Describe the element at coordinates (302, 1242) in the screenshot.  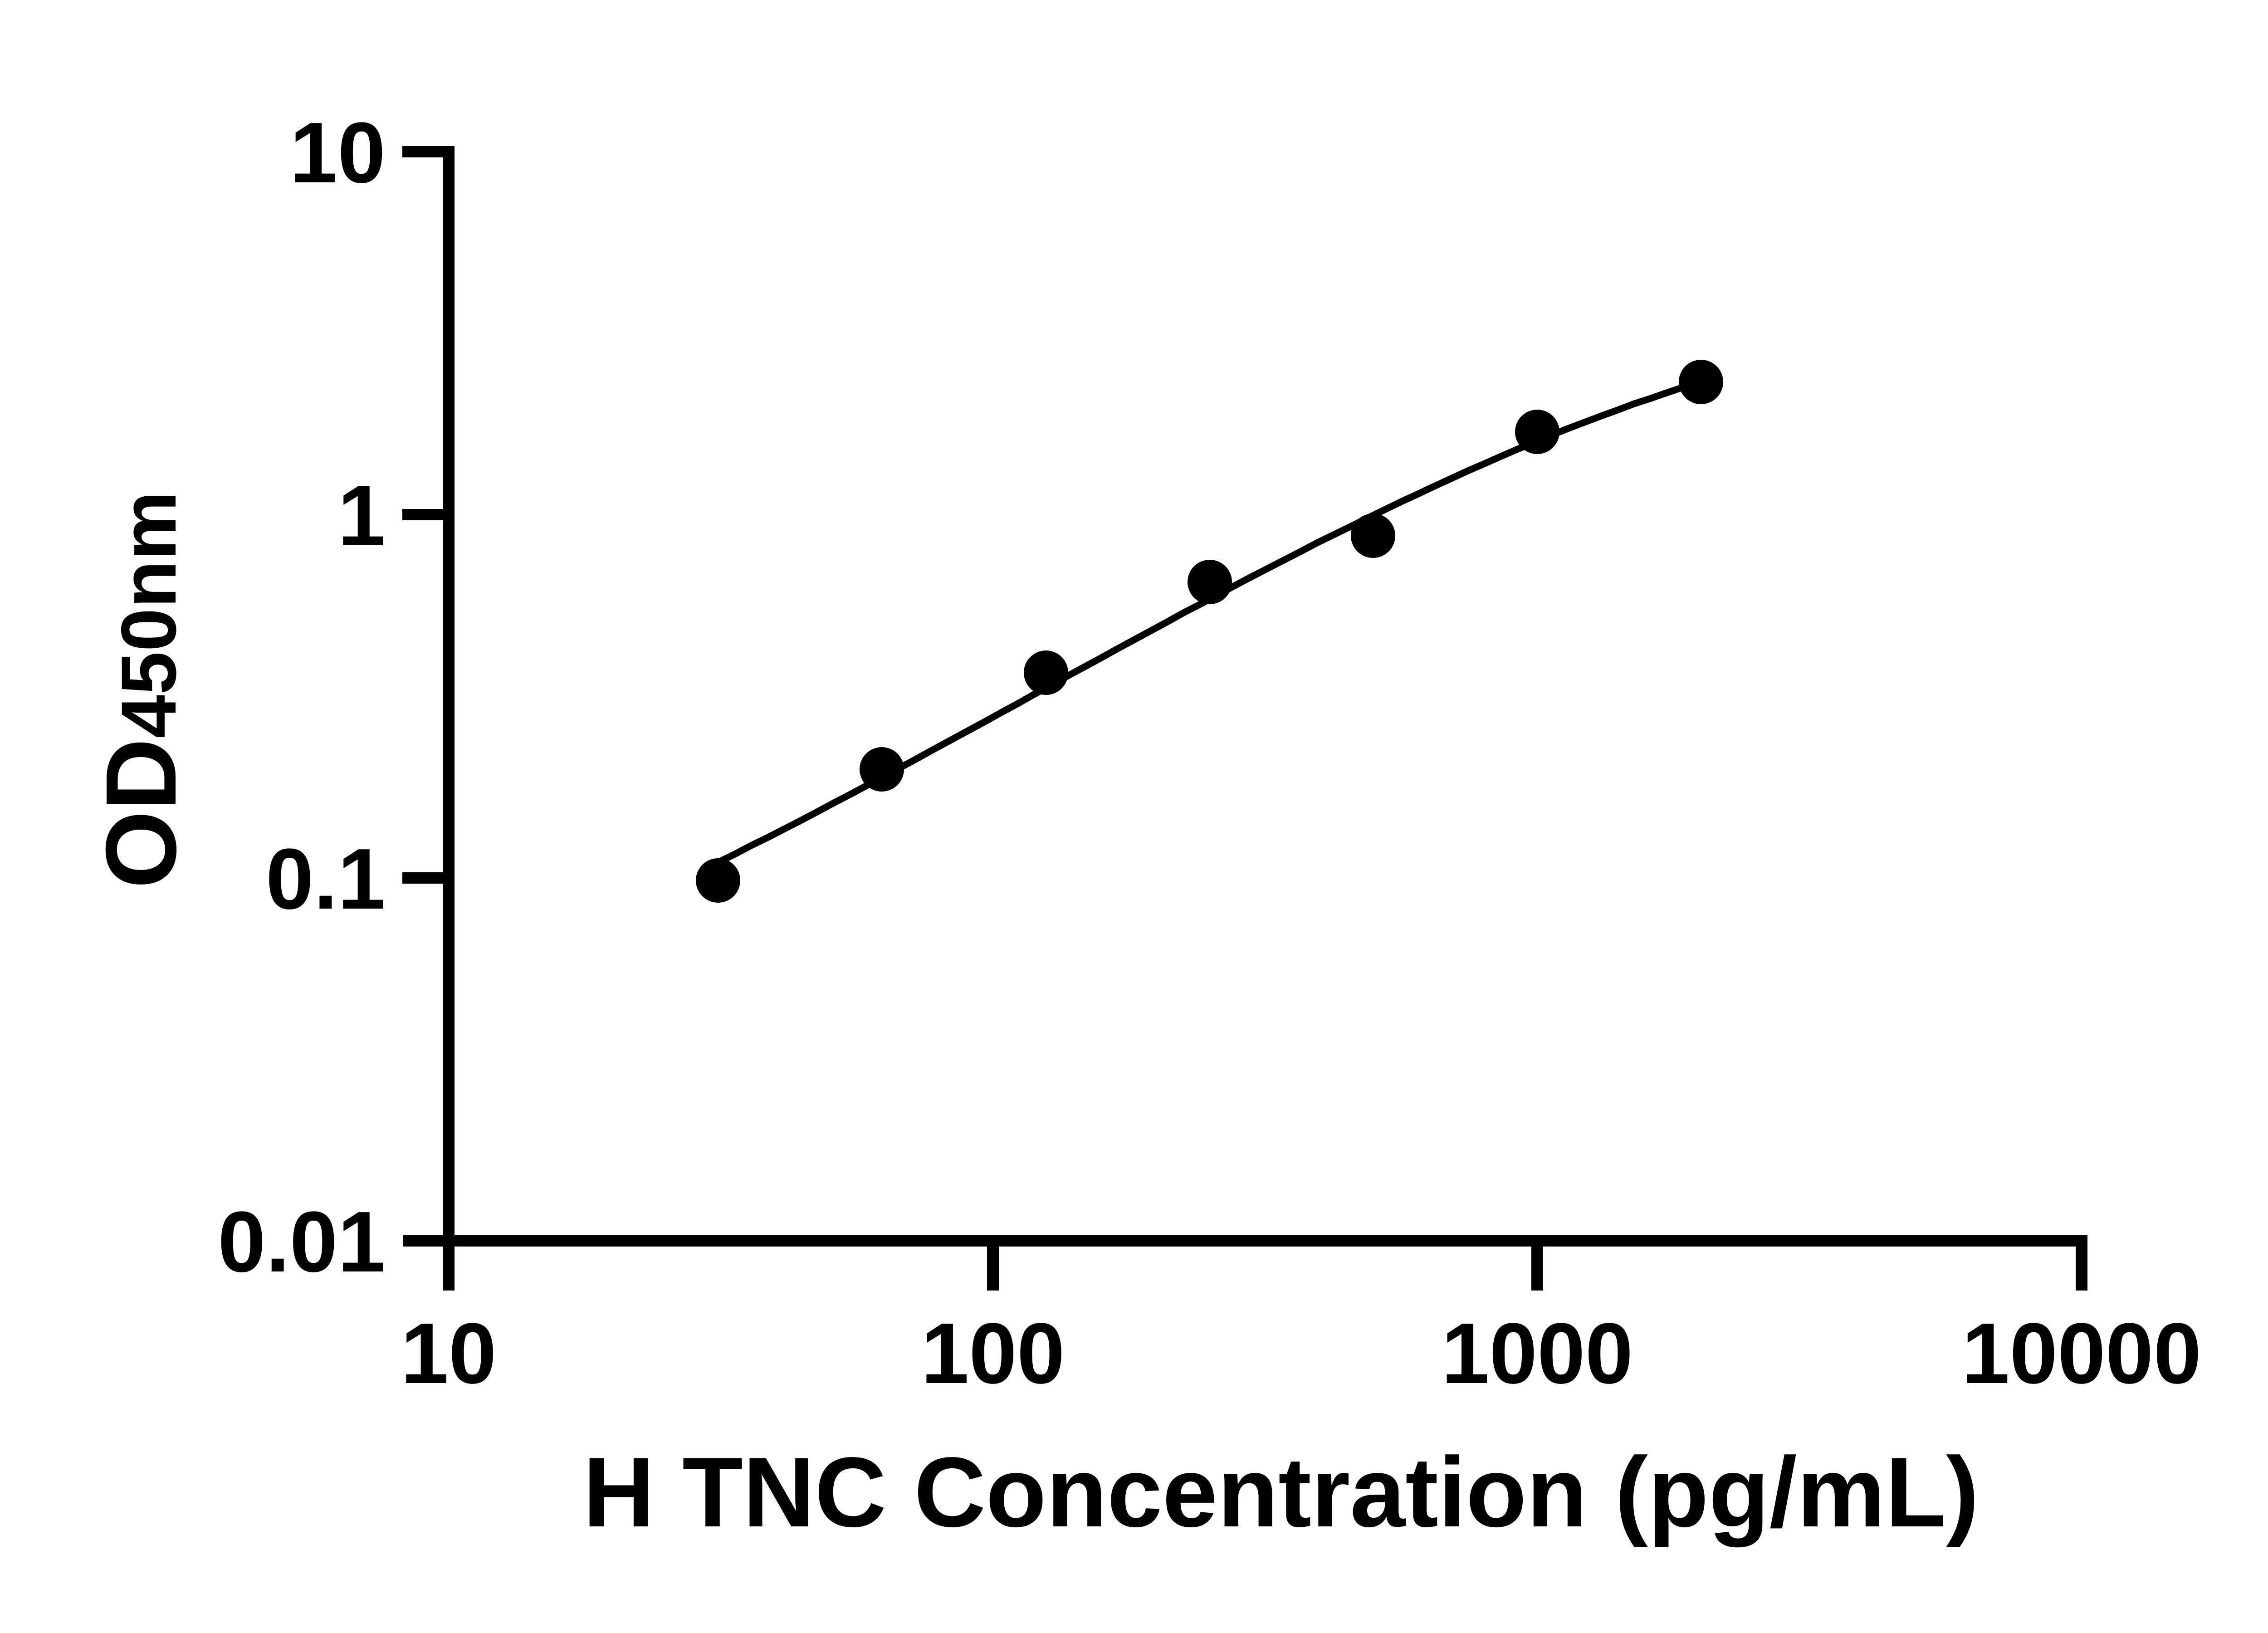
I see `svg-text: 0.01` at that location.